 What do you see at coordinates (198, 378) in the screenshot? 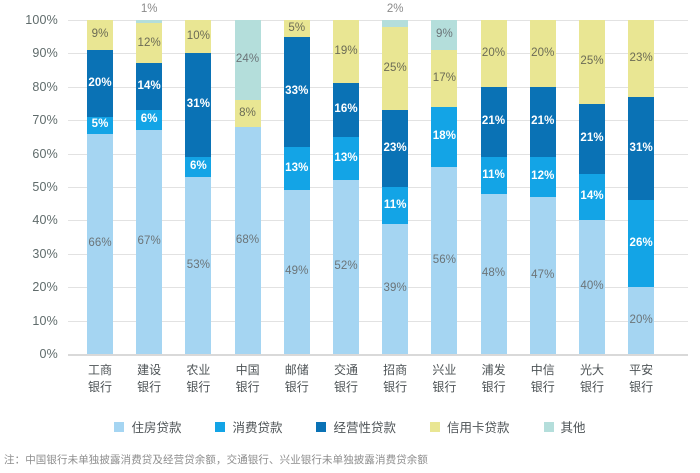
I see `x-axis-tick-label: 农业 银行` at bounding box center [198, 378].